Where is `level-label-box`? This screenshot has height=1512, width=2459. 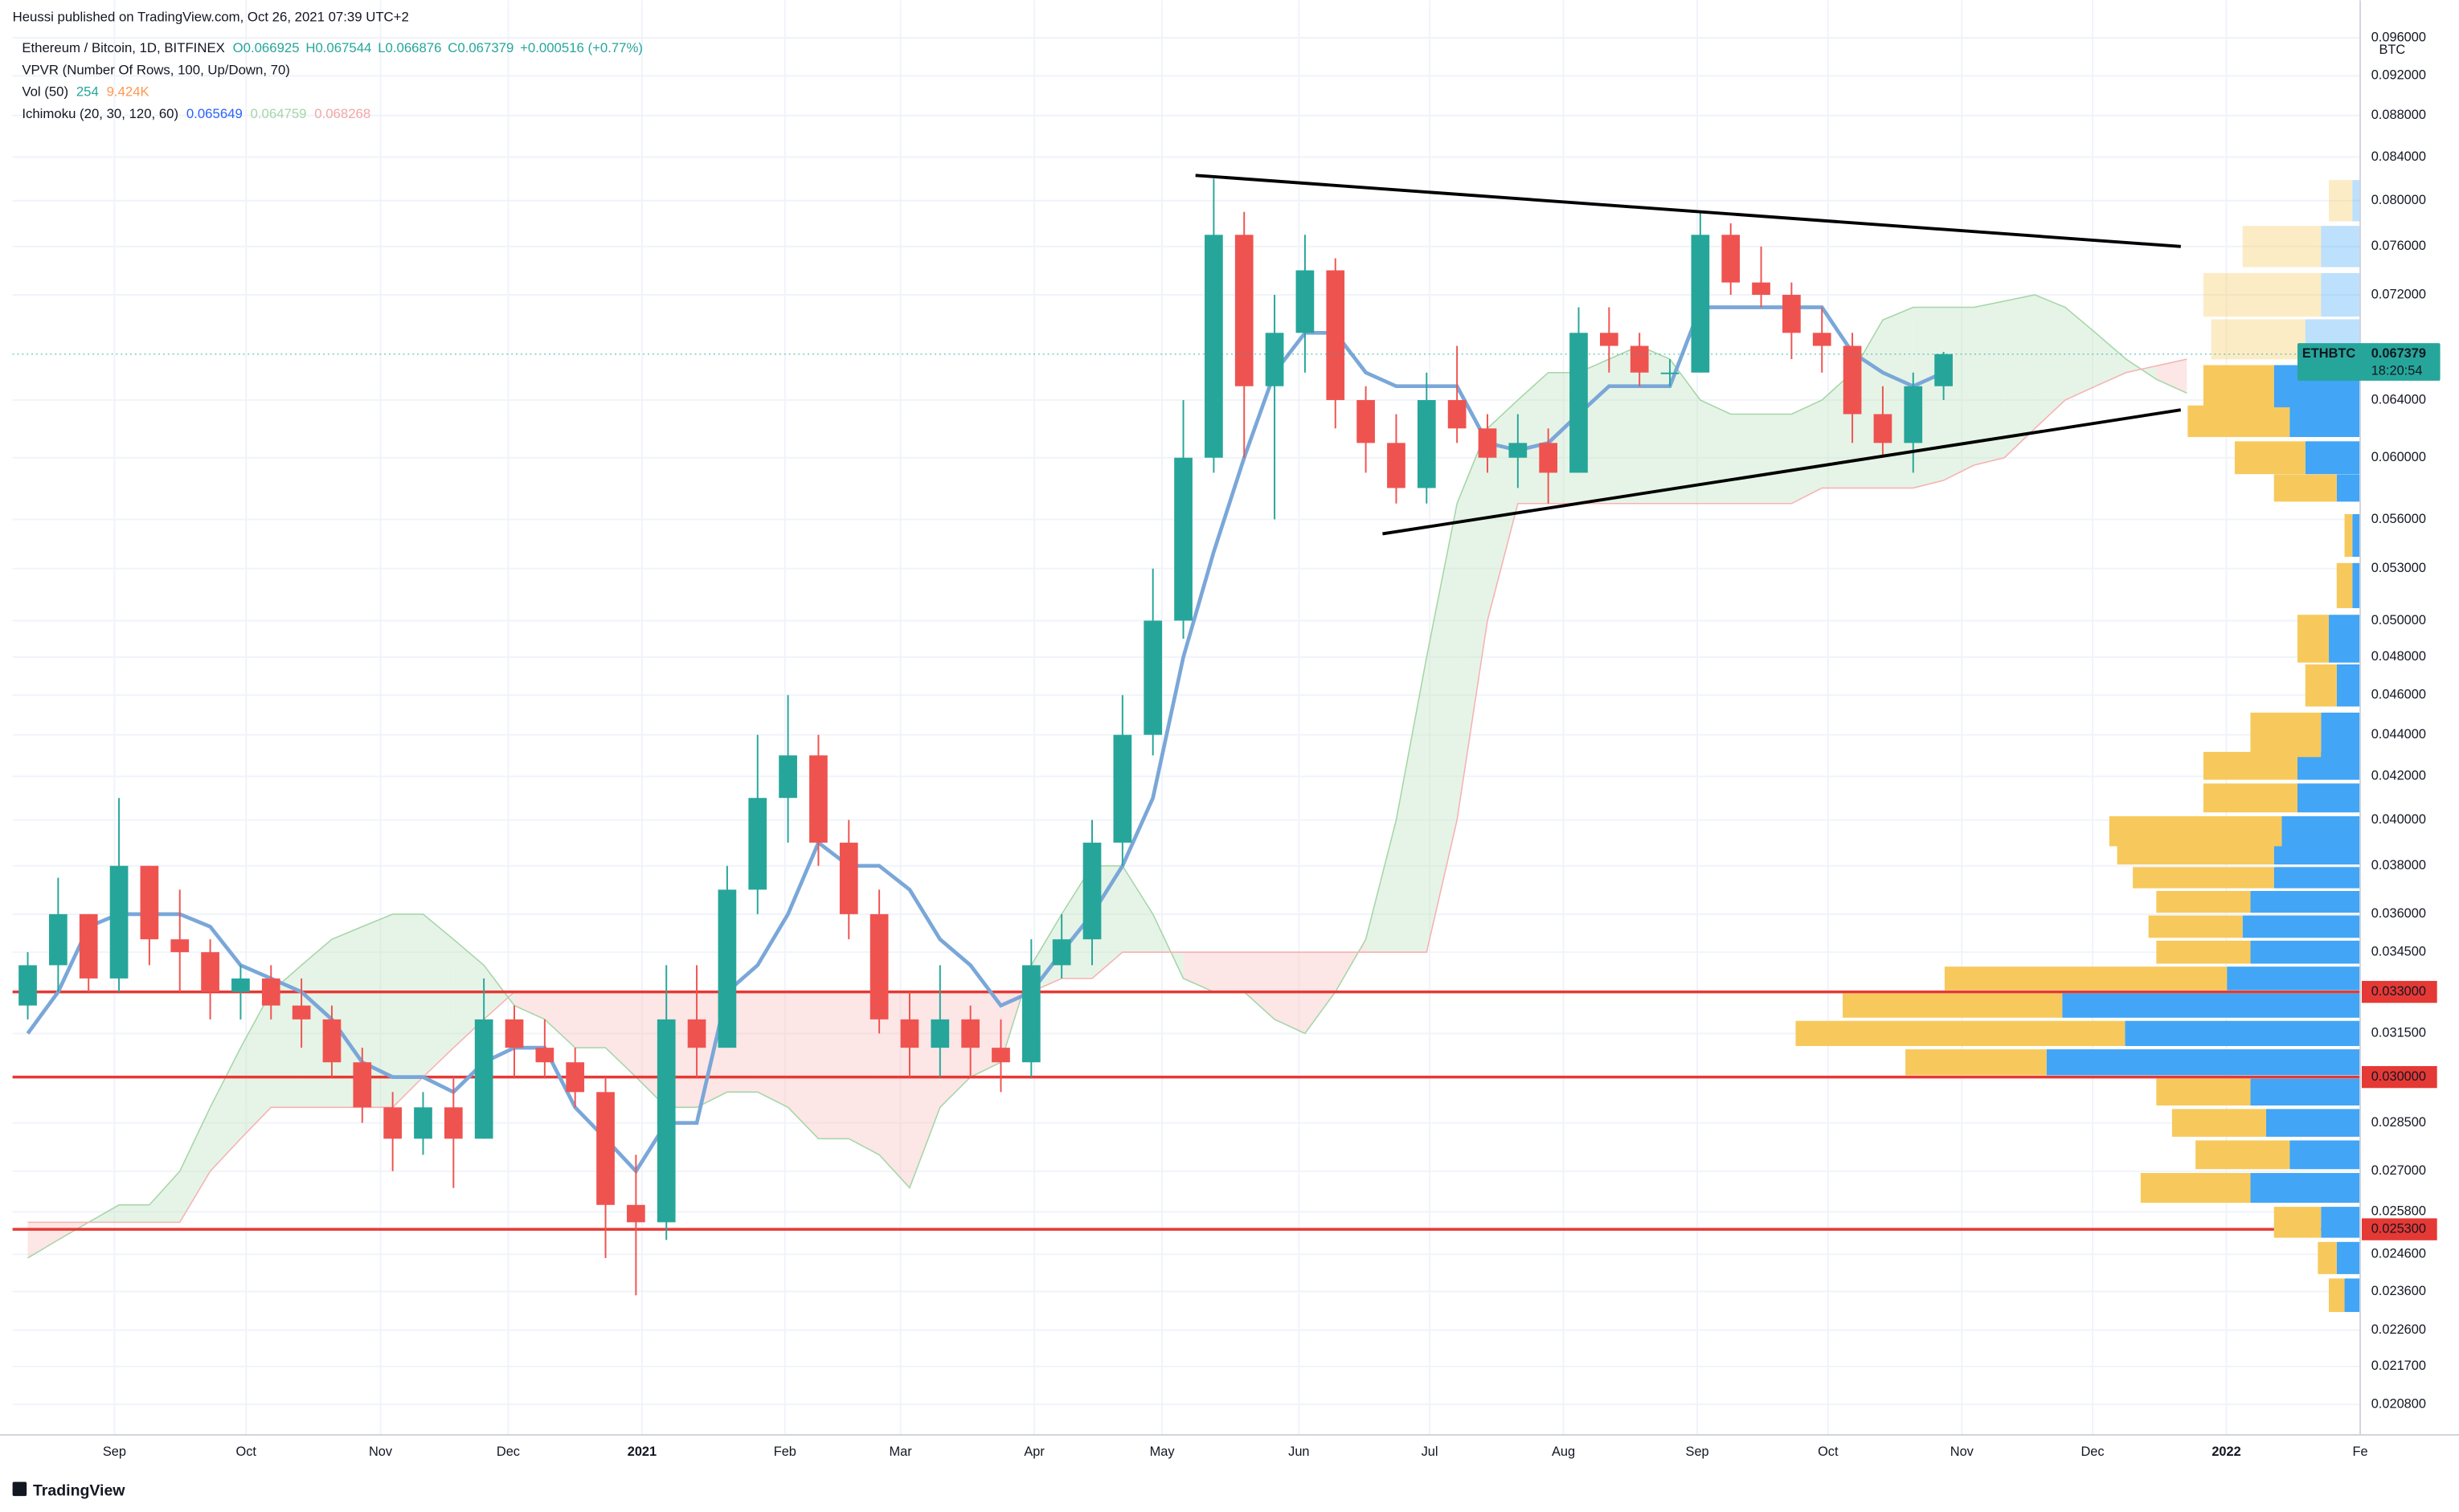
level-label-box is located at coordinates (2400, 1077).